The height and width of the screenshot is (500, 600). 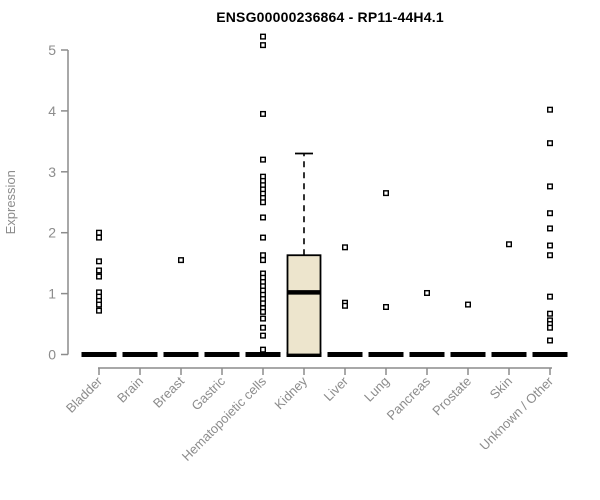 I want to click on x-category-label: Bladder, so click(x=84, y=394).